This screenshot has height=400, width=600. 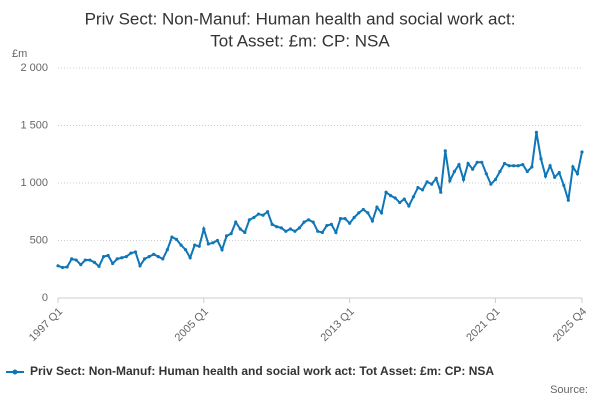 I want to click on chart-title: Tot Asset: £m: CP: NSA, so click(x=300, y=40).